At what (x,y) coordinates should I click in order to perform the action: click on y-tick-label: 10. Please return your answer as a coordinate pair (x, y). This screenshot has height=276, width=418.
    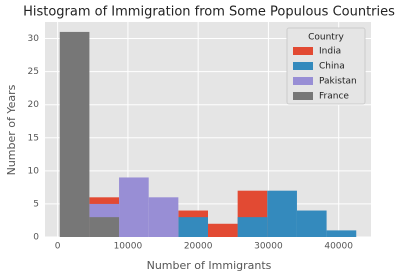
    Looking at the image, I should click on (34, 171).